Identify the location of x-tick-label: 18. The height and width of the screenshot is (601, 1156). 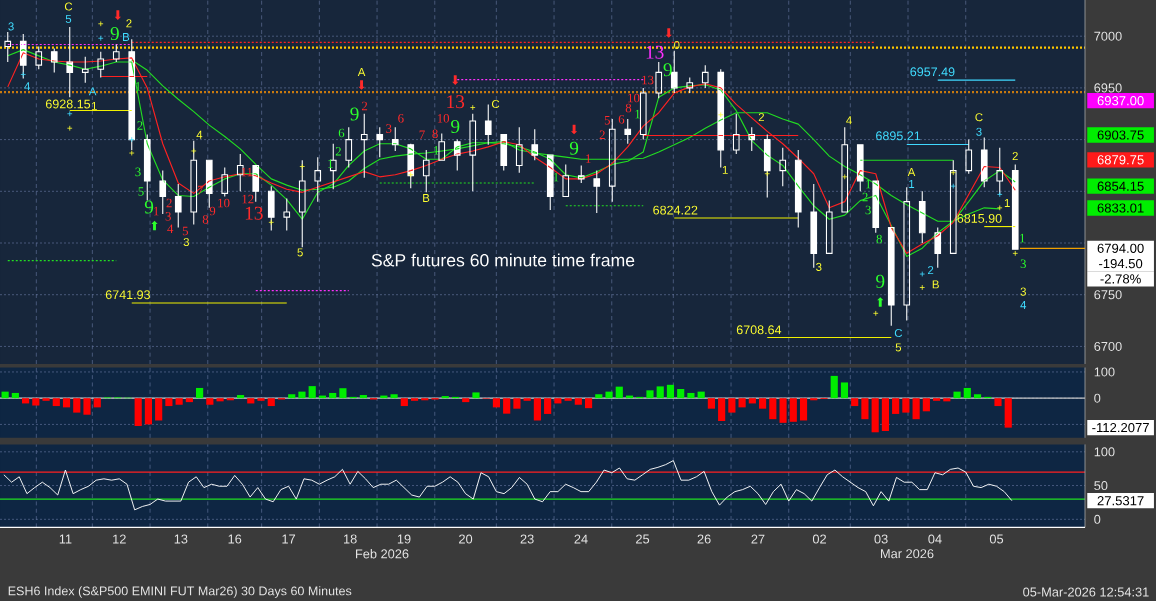
(350, 539).